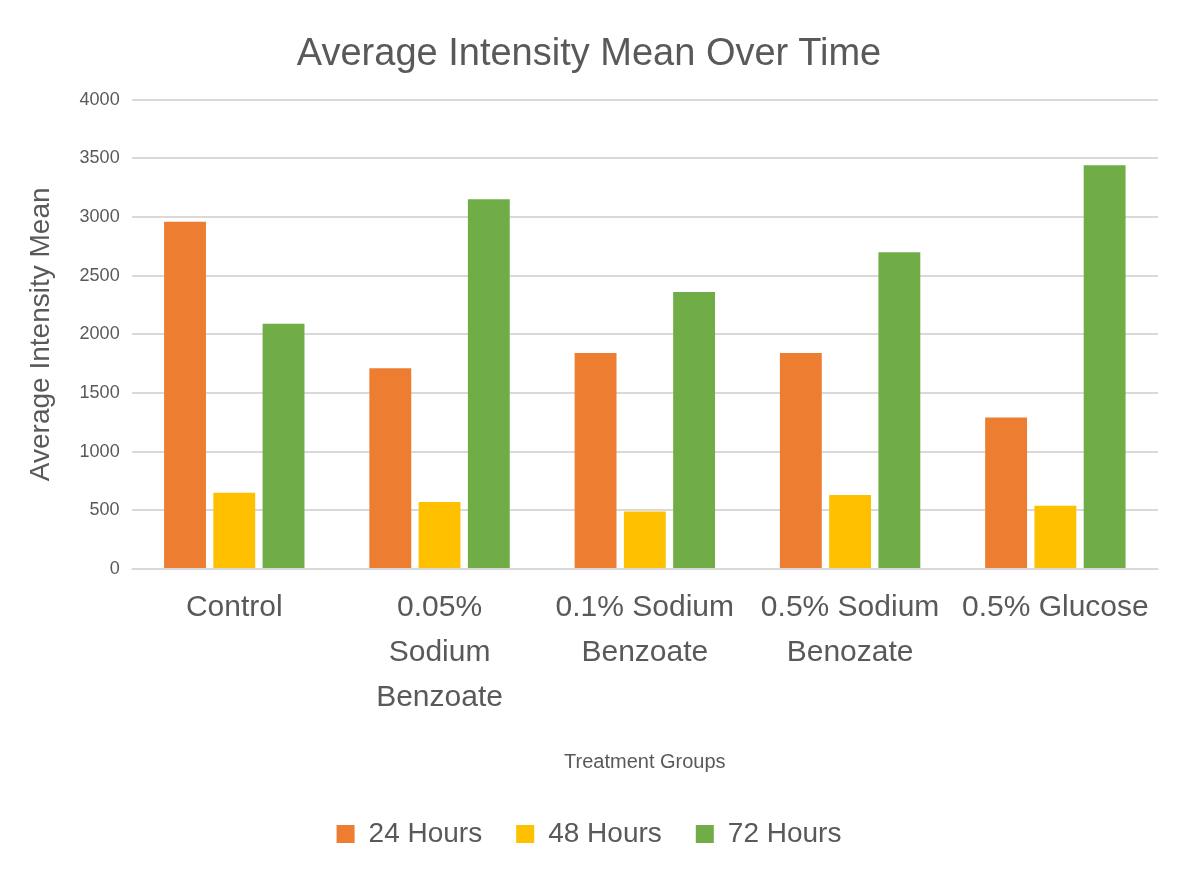  What do you see at coordinates (784, 832) in the screenshot?
I see `legend-label: 72 Hours` at bounding box center [784, 832].